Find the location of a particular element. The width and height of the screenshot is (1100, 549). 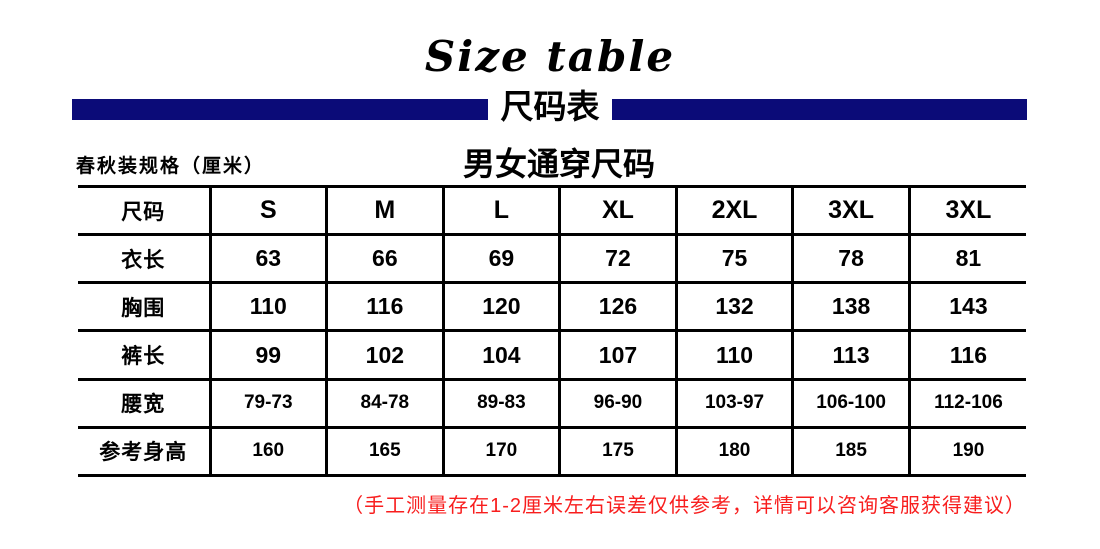

table-cell: 180 is located at coordinates (733, 451).